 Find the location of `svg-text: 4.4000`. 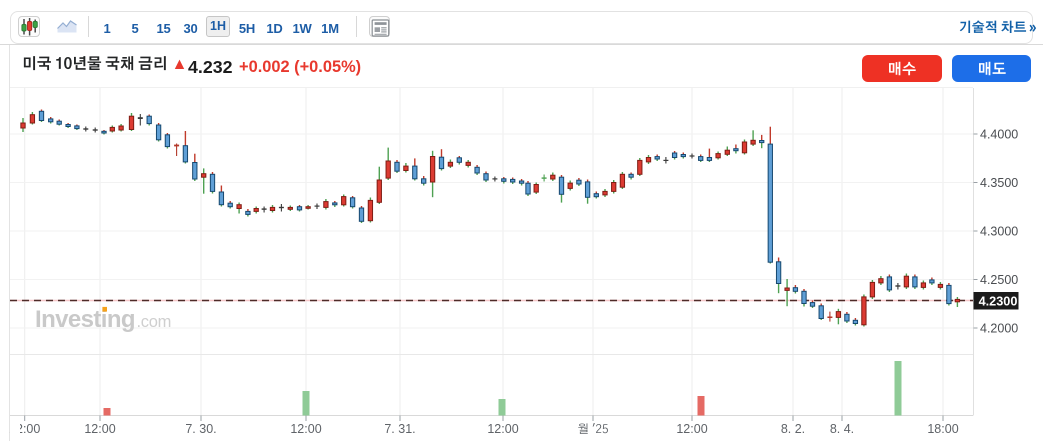

svg-text: 4.4000 is located at coordinates (999, 134).